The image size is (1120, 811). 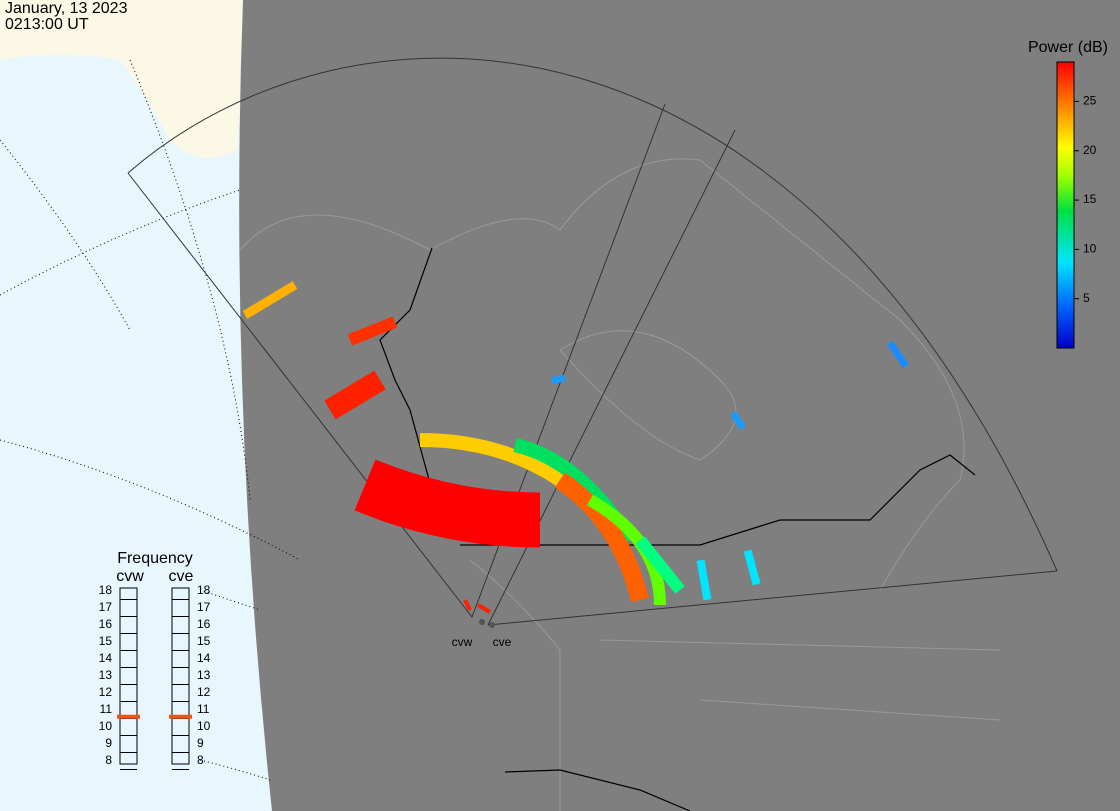 I want to click on date: January, 13 2023, so click(x=66, y=8).